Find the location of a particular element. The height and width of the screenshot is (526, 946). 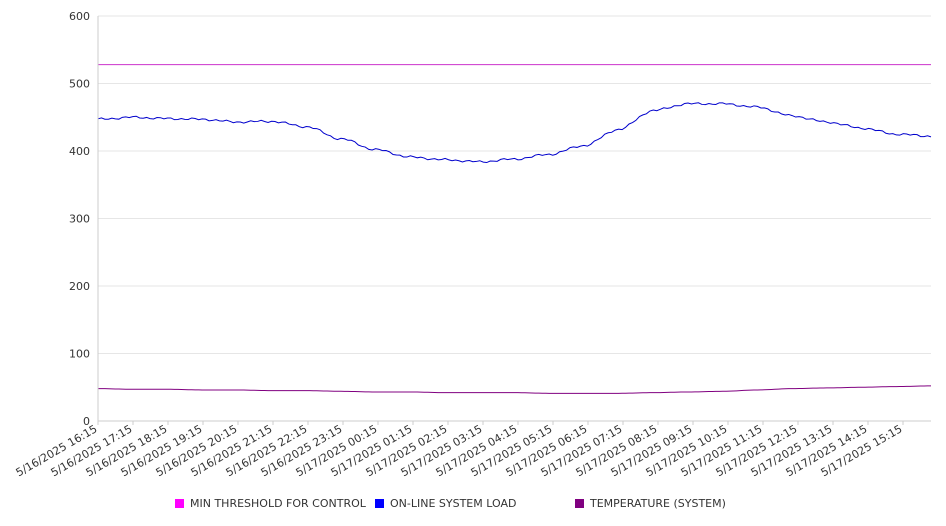

y-tick-label: 400 is located at coordinates (79, 151).